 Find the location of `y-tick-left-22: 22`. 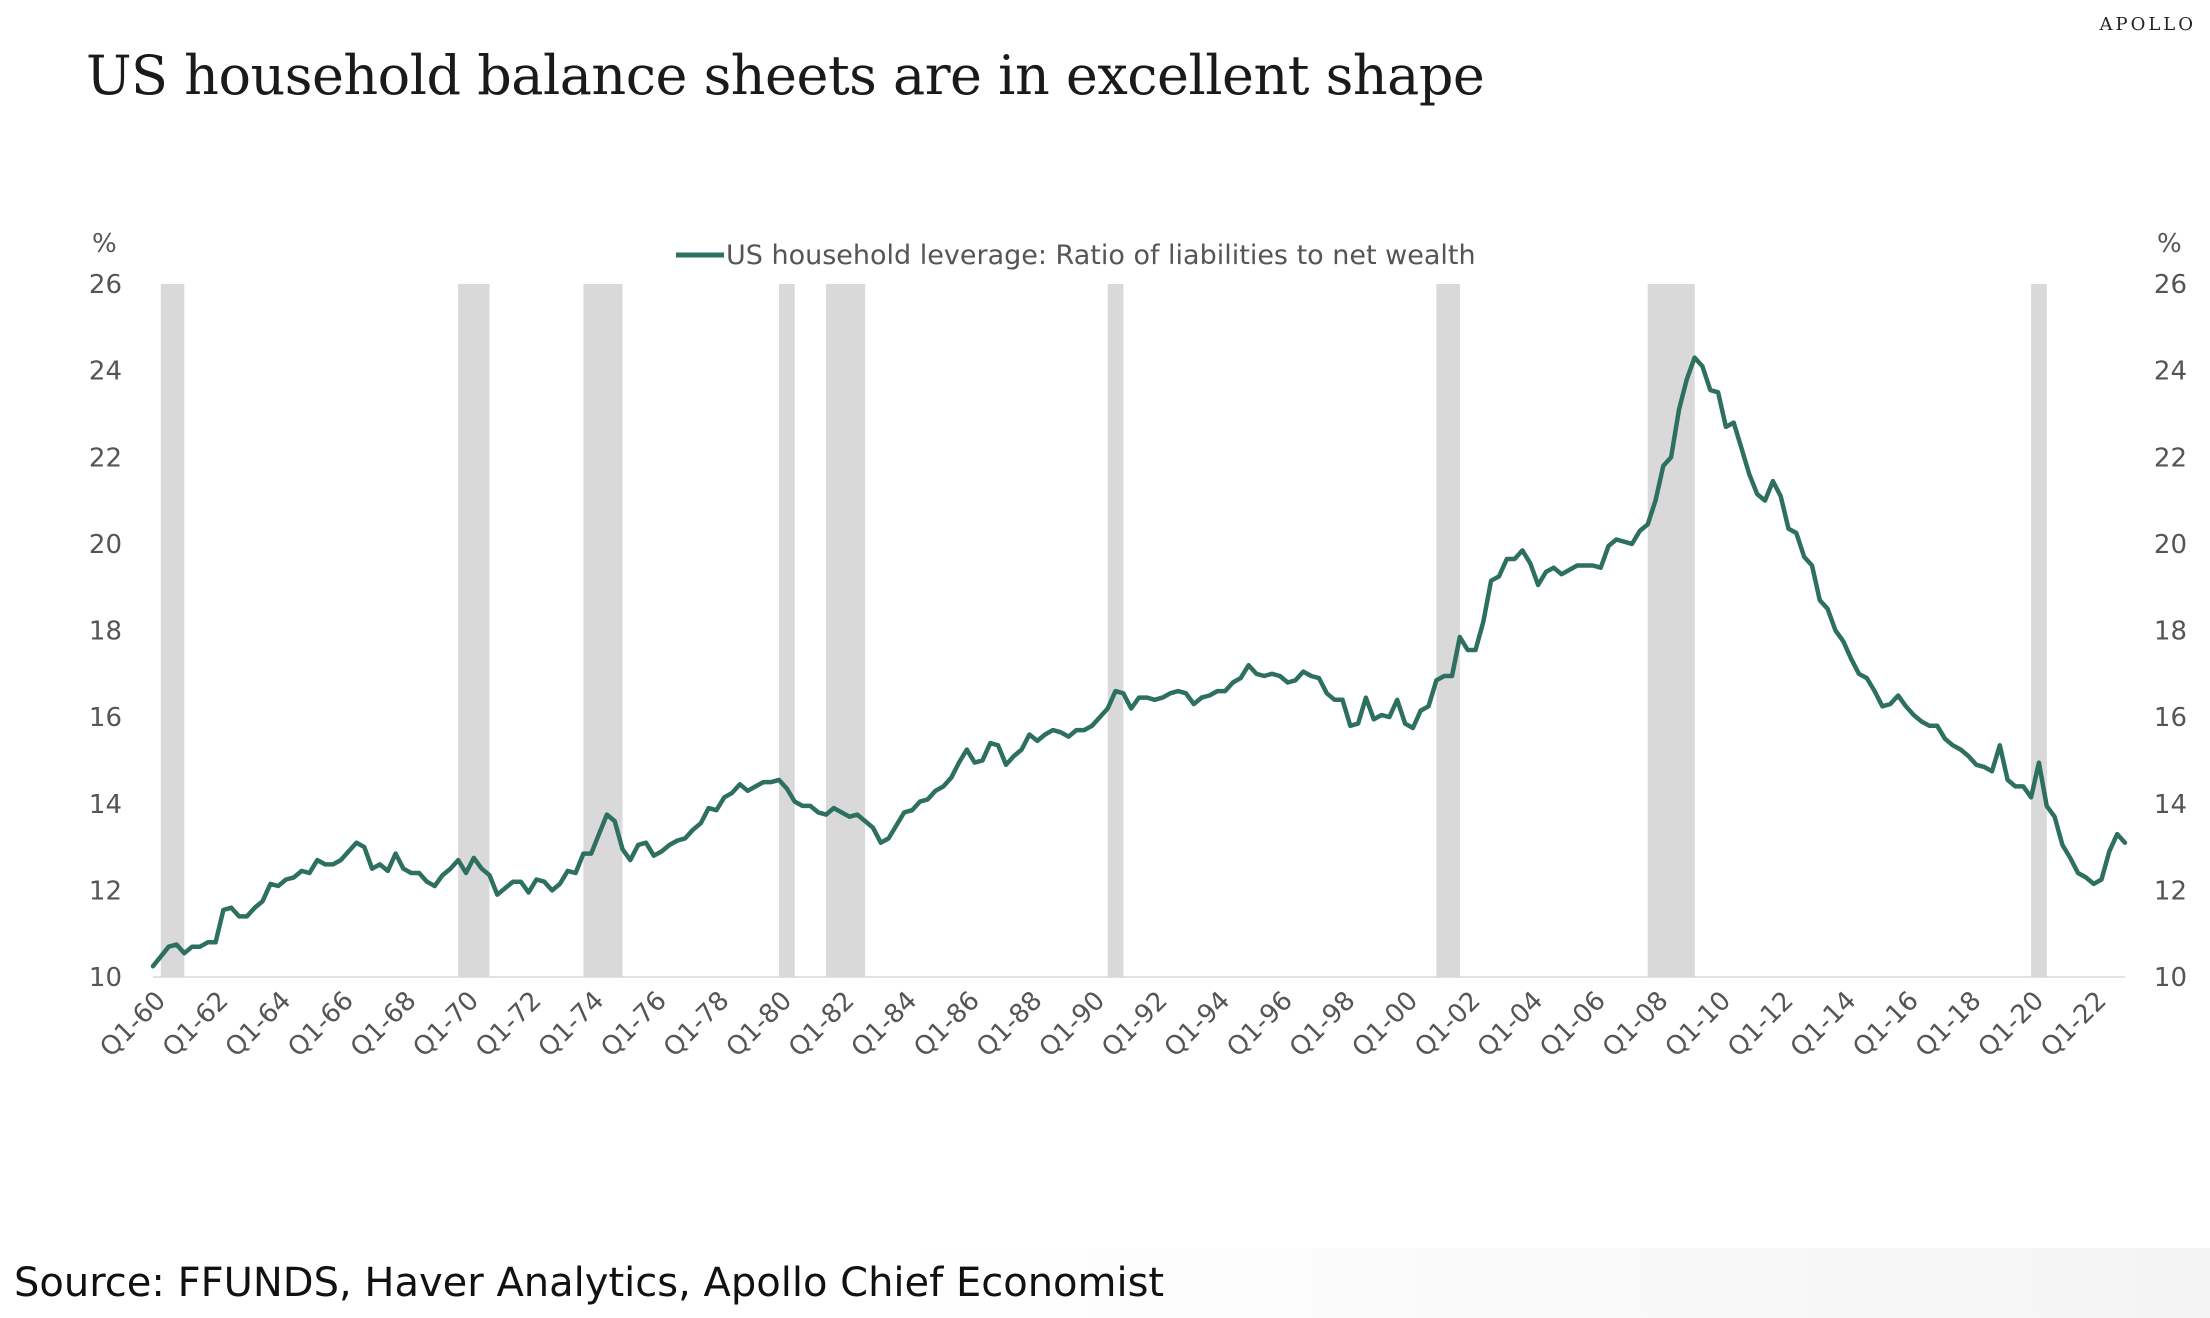

y-tick-left-22: 22 is located at coordinates (105, 458).